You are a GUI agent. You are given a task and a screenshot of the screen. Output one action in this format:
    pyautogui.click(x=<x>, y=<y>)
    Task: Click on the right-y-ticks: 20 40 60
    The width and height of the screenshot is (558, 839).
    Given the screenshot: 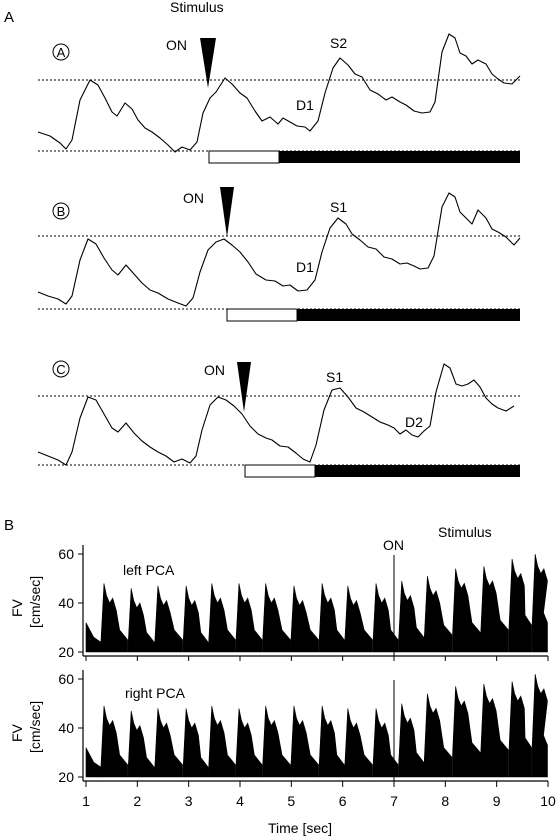 What is the action you would take?
    pyautogui.click(x=70, y=728)
    